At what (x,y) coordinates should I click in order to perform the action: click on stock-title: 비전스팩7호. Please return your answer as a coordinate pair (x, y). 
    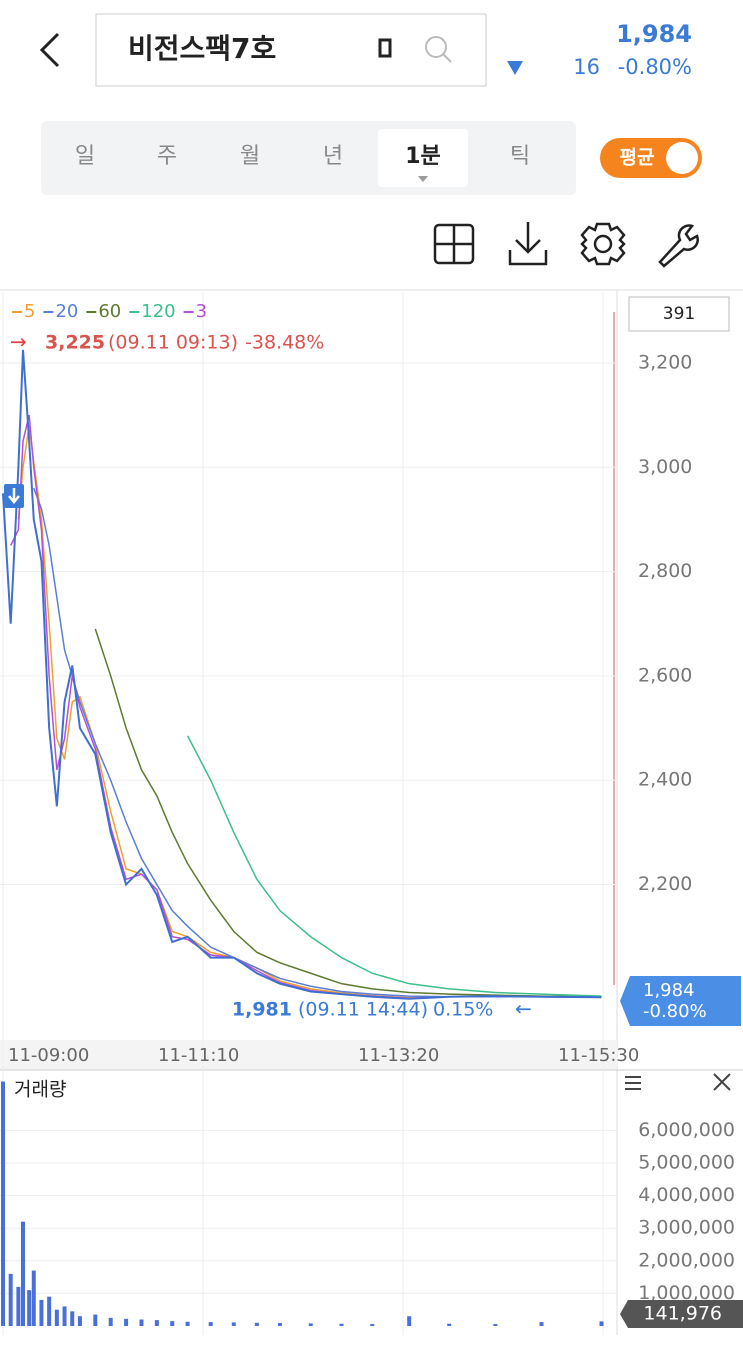
    Looking at the image, I should click on (202, 48).